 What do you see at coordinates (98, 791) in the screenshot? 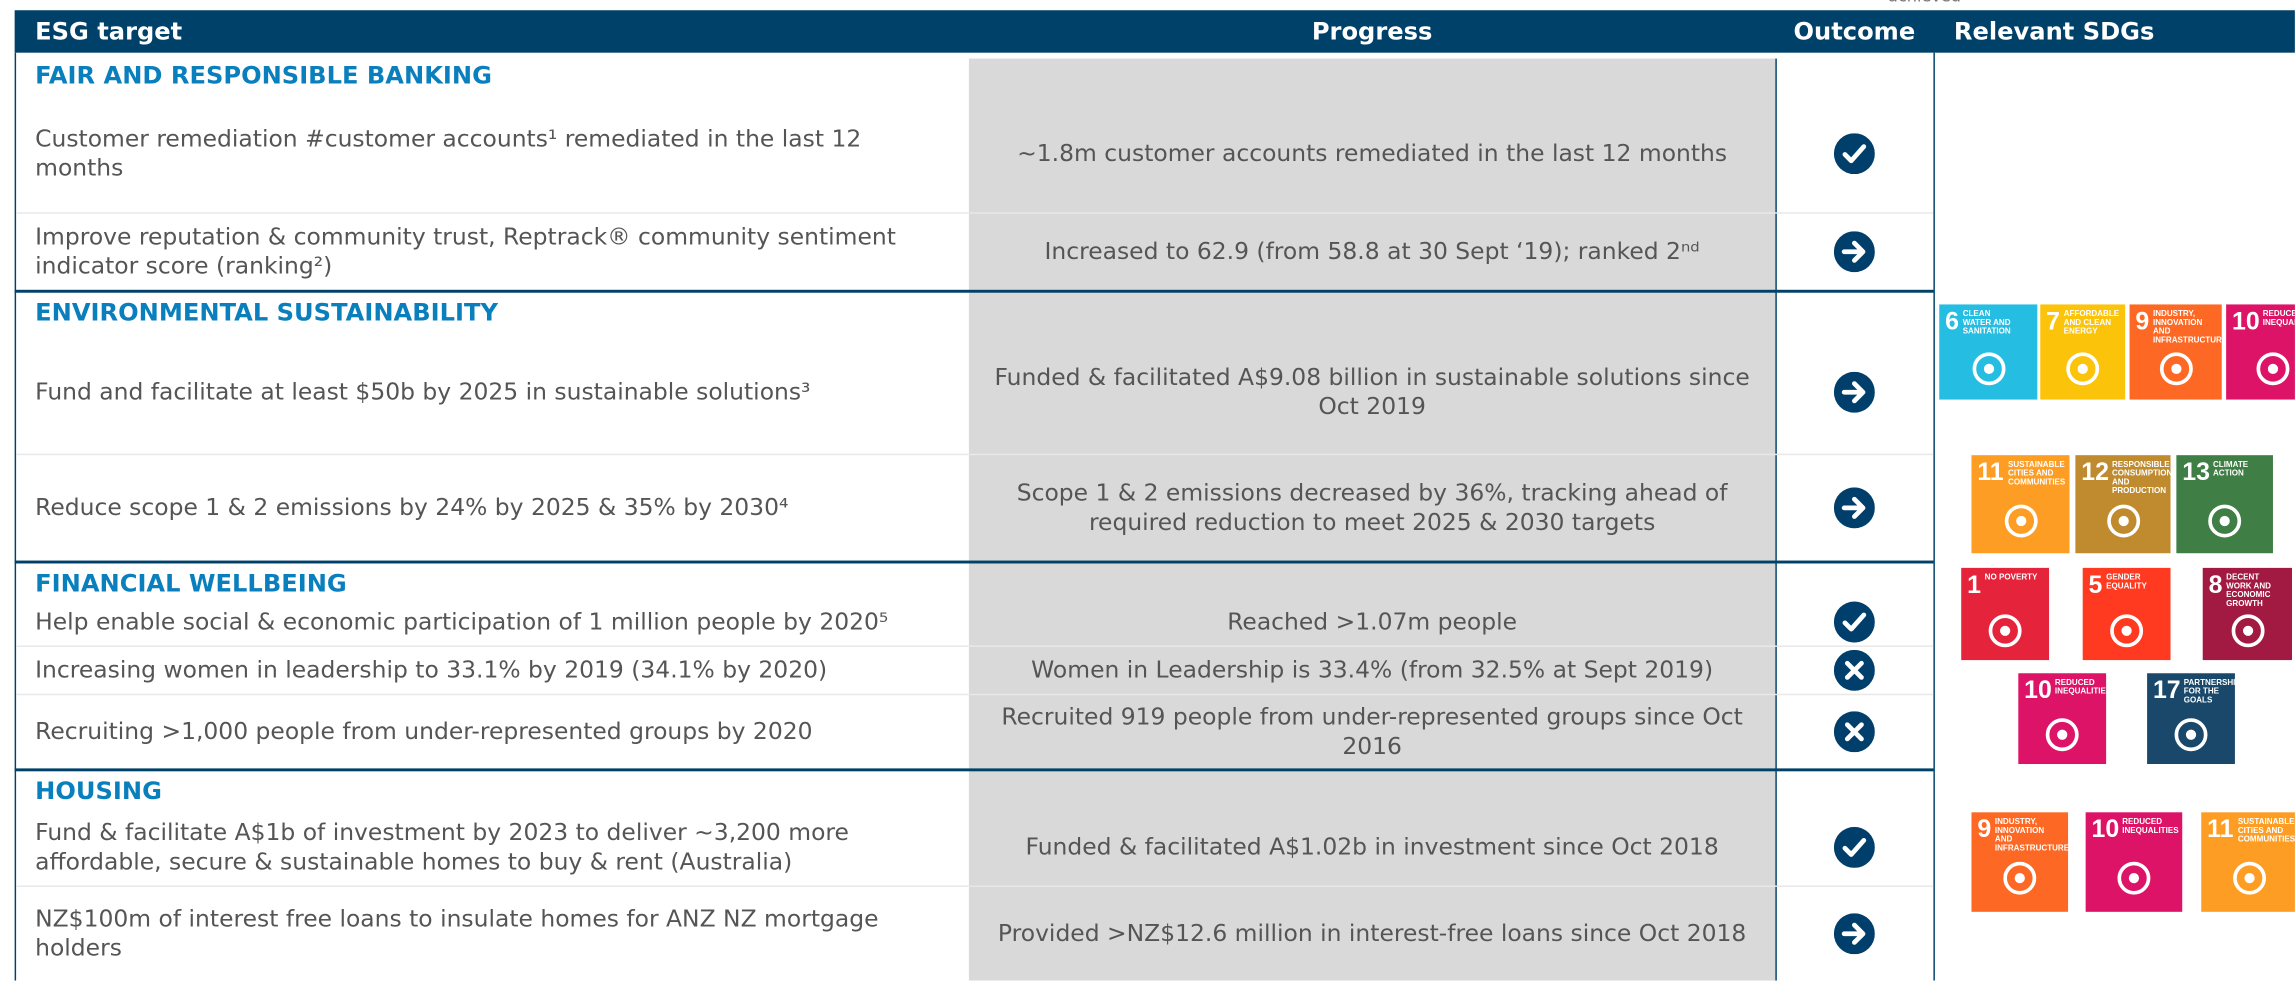
I see `section-title: HOUSING` at bounding box center [98, 791].